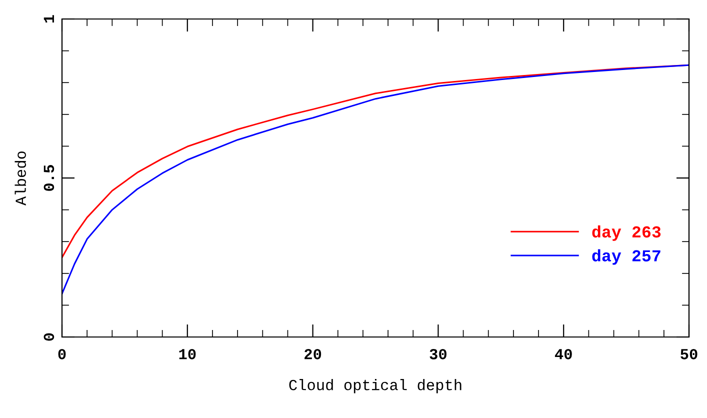 The image size is (707, 418). Describe the element at coordinates (563, 354) in the screenshot. I see `x-tick-label: 40` at that location.